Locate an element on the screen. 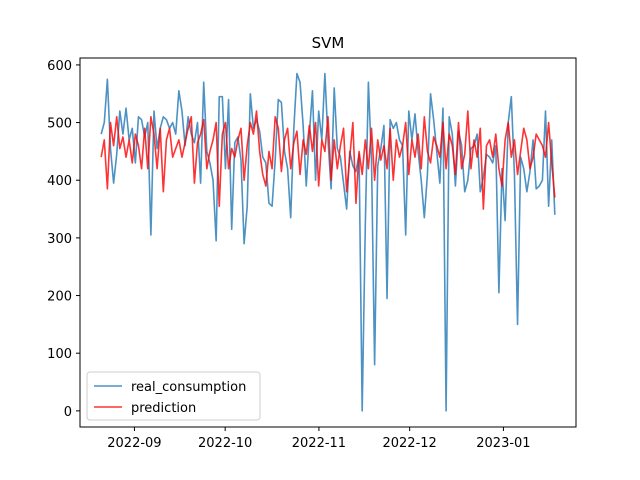 This screenshot has width=640, height=480. legend-box is located at coordinates (173, 396).